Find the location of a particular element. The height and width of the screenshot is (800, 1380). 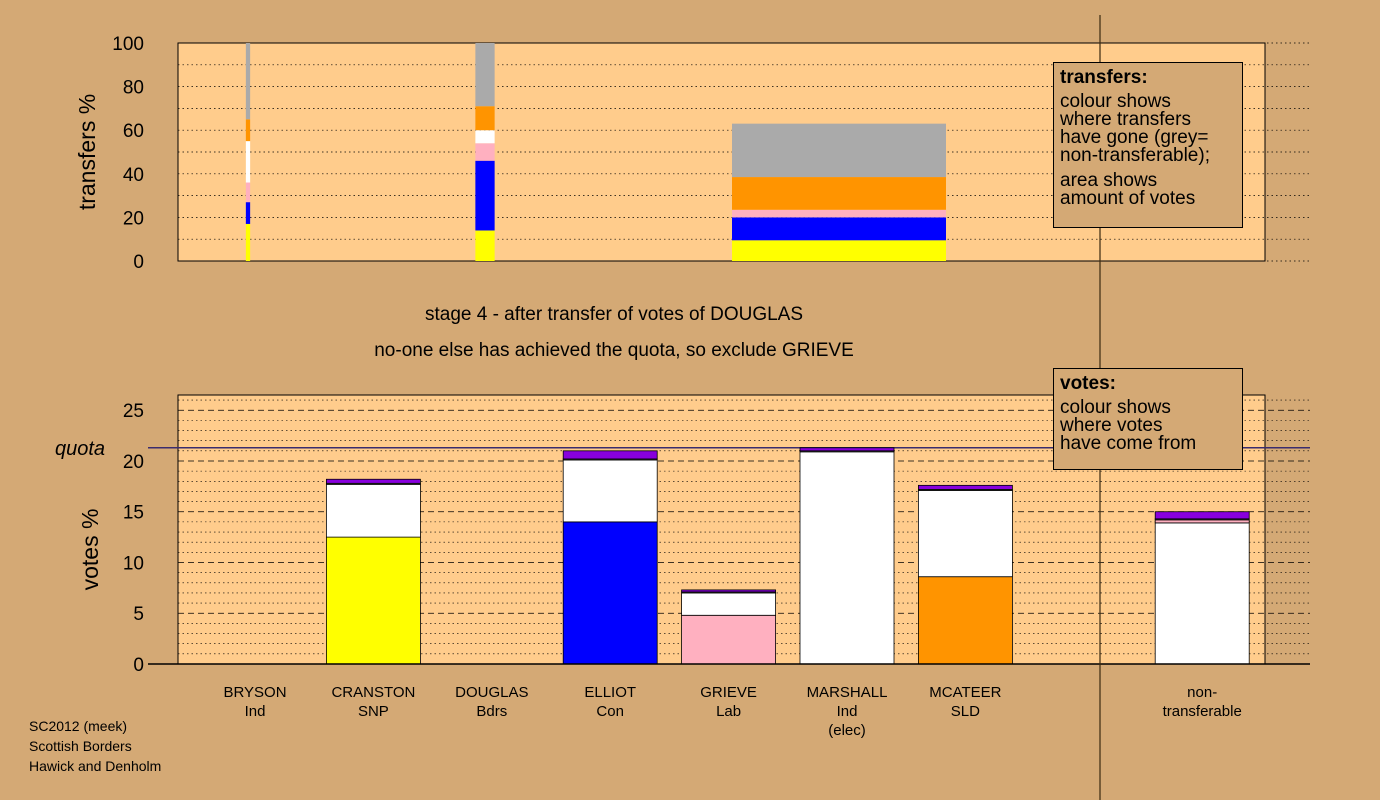

votes-legend-line: colour shows is located at coordinates (1115, 407).